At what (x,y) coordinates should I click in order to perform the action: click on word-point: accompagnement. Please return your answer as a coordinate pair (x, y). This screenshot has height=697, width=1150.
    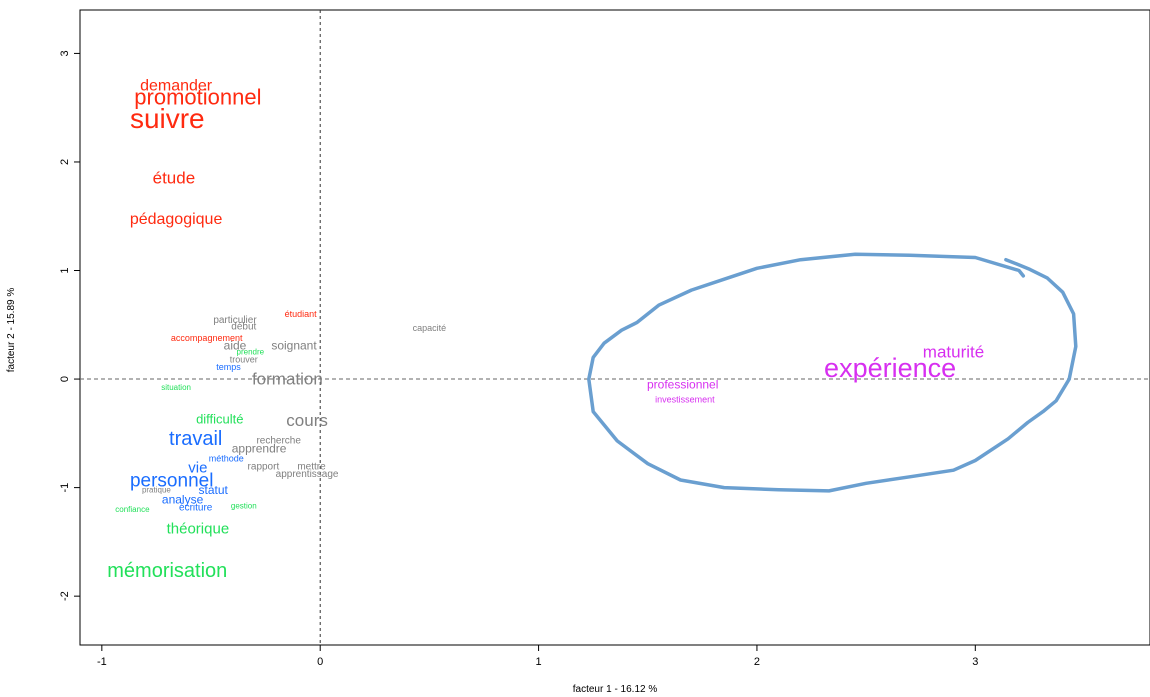
    Looking at the image, I should click on (207, 338).